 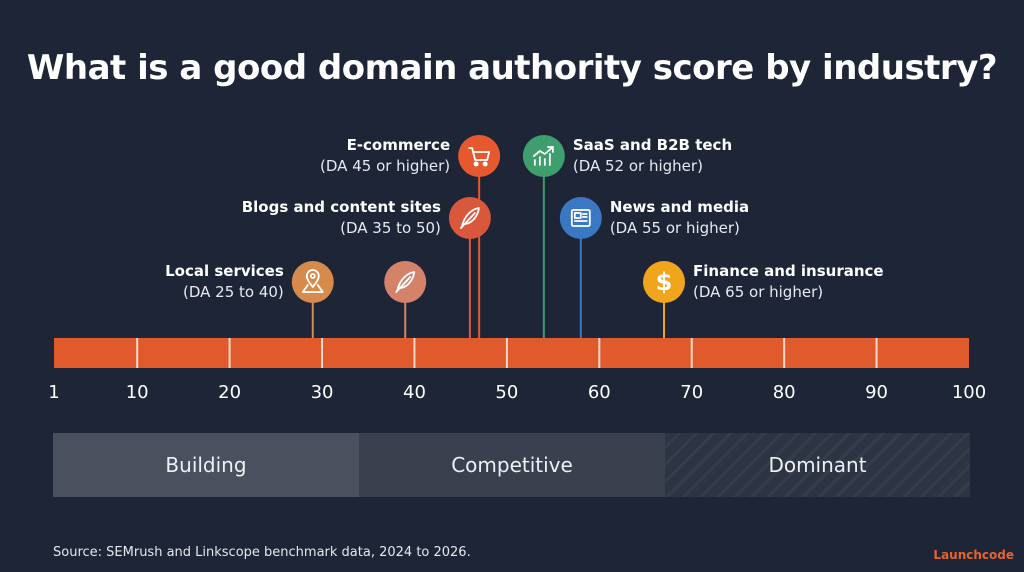 What do you see at coordinates (249, 282) in the screenshot?
I see `marker-local-services: Local services (DA 25 to 40)` at bounding box center [249, 282].